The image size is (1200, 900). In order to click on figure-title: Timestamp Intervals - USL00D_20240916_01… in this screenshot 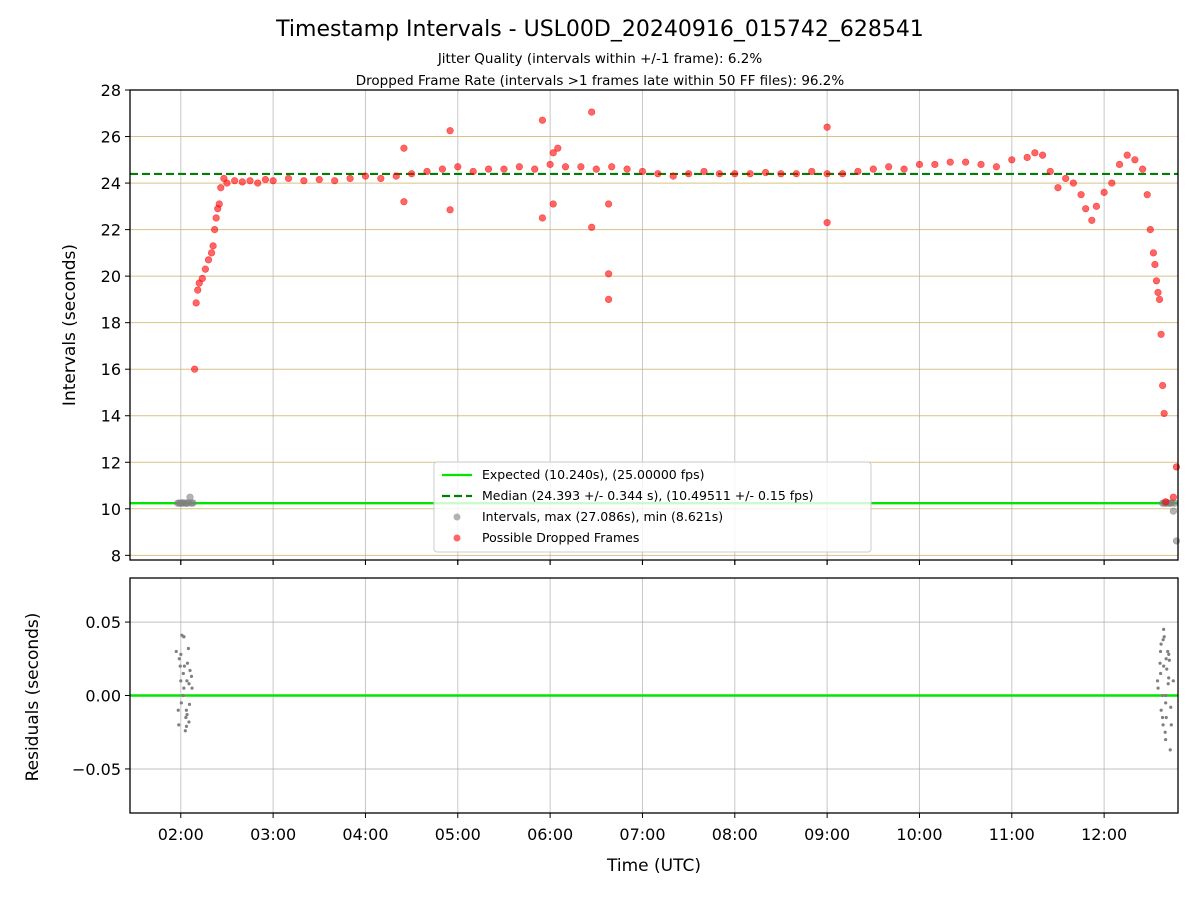, I will do `click(599, 29)`.